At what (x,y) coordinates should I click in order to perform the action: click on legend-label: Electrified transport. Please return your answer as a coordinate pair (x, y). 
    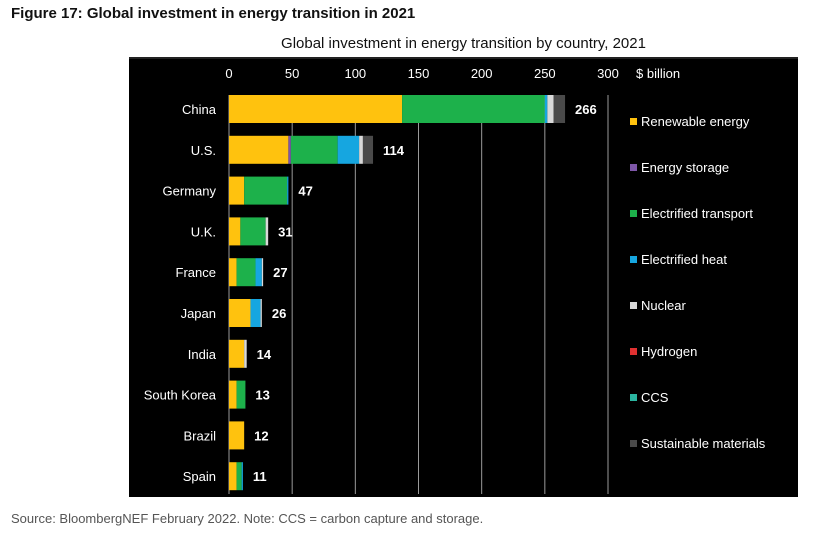
    Looking at the image, I should click on (697, 213).